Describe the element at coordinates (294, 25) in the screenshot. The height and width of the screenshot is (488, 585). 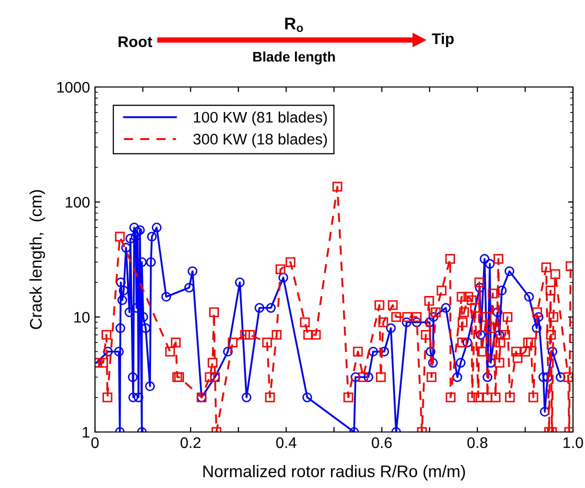
I see `text: R$_{o}$` at that location.